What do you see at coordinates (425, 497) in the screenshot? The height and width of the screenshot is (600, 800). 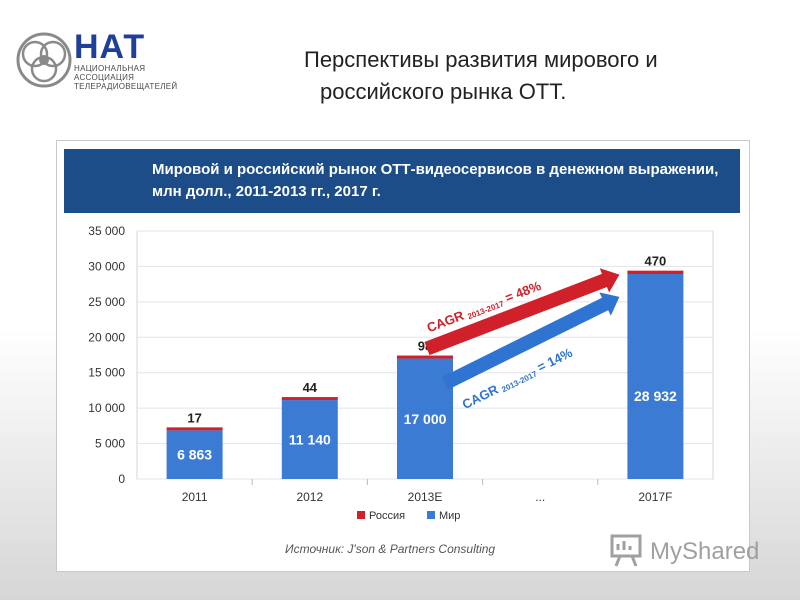 I see `x-tick-label: 2013E` at bounding box center [425, 497].